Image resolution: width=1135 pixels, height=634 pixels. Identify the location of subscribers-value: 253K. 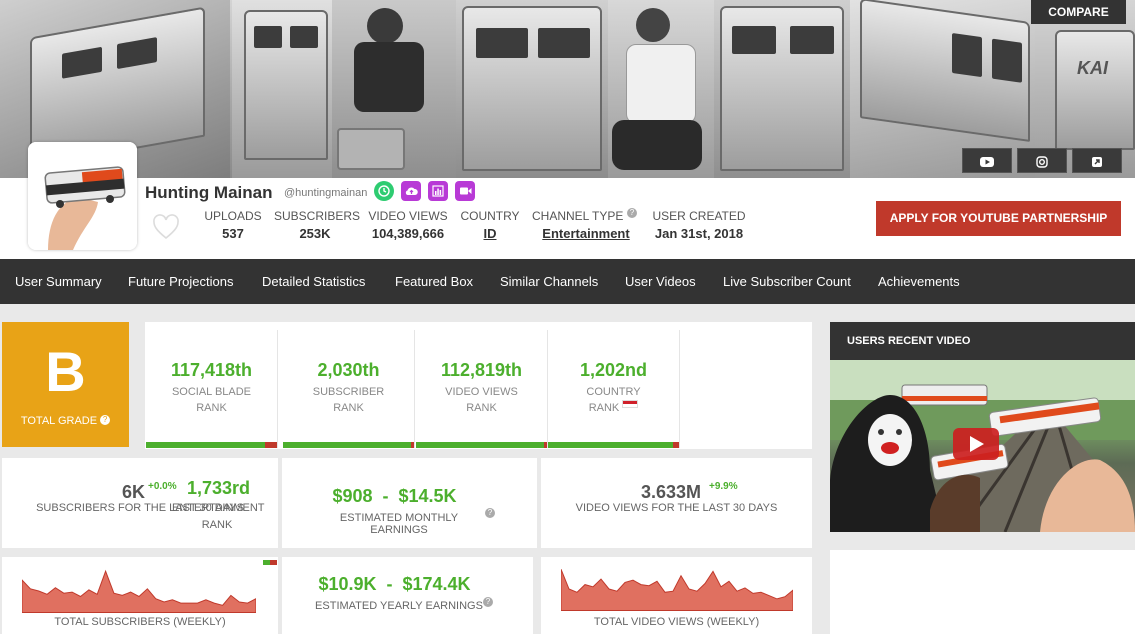
(315, 233).